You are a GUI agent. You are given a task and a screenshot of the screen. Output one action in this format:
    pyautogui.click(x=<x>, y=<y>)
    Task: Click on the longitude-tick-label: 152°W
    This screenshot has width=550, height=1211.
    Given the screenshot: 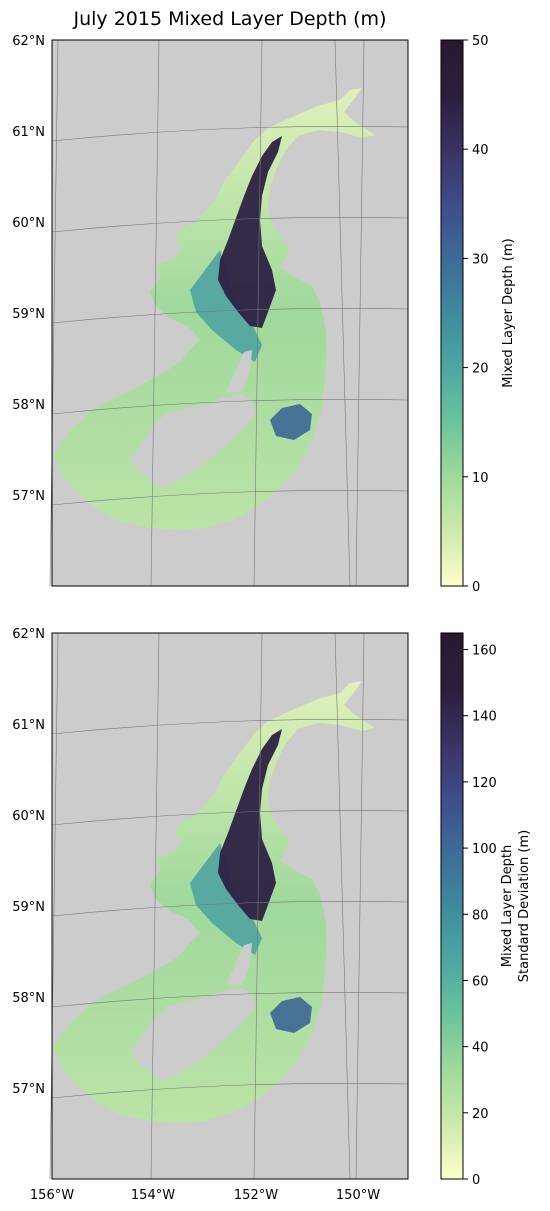 What is the action you would take?
    pyautogui.click(x=256, y=1195)
    